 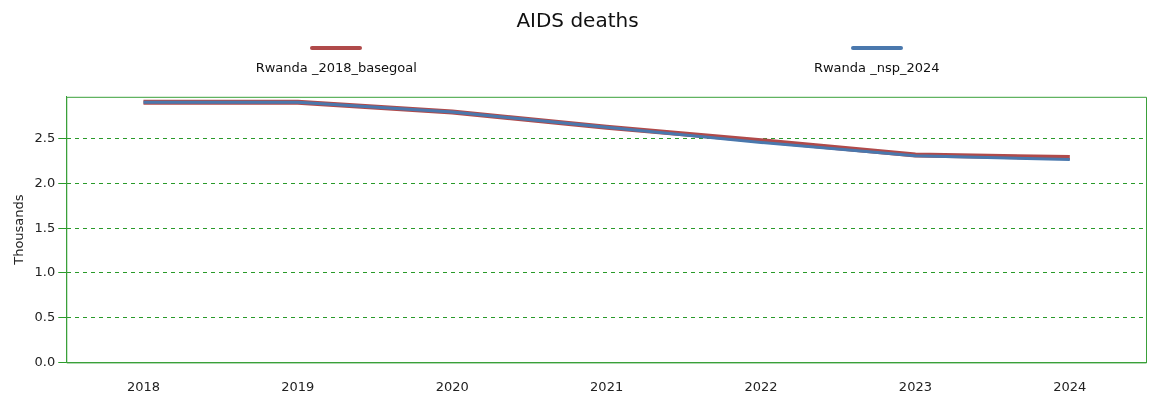 I want to click on y-tick-label: 2.5, so click(x=45, y=138).